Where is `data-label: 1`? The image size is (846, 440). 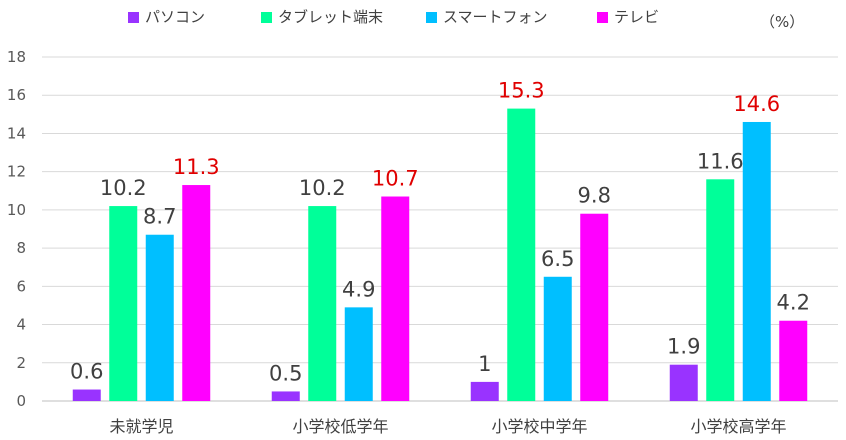 data-label: 1 is located at coordinates (484, 364).